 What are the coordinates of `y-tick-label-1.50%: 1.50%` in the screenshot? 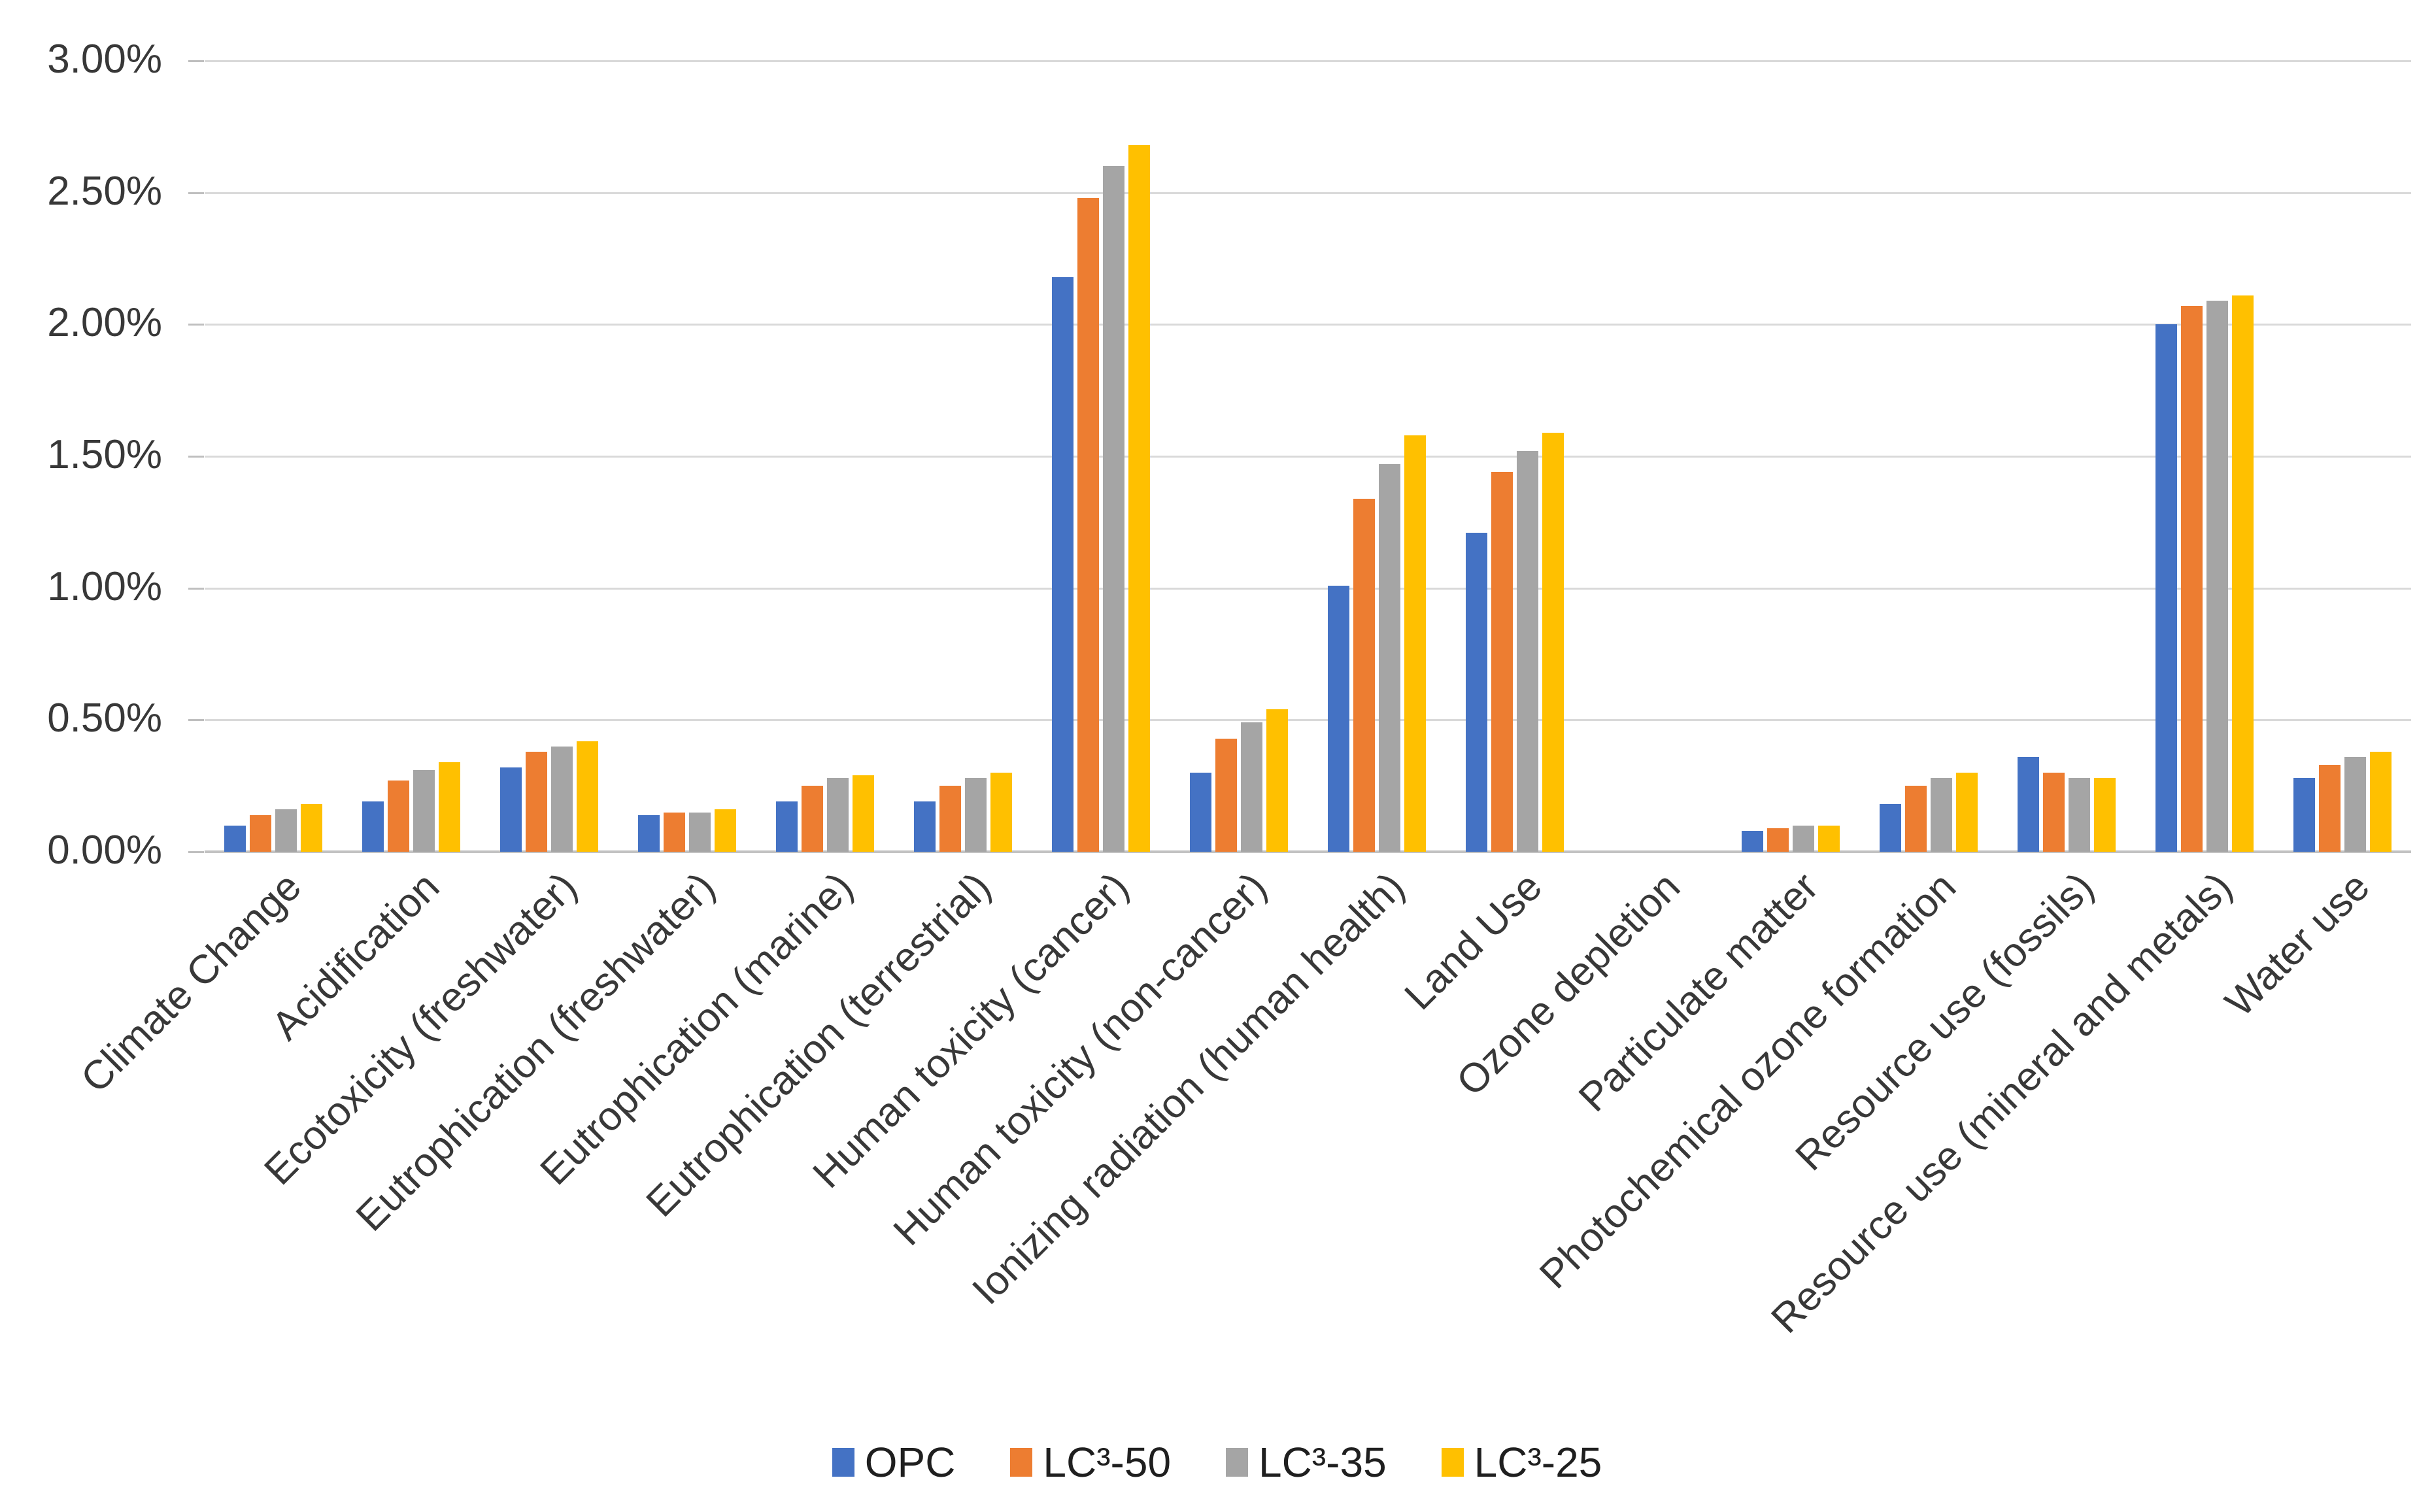 It's located at (104, 454).